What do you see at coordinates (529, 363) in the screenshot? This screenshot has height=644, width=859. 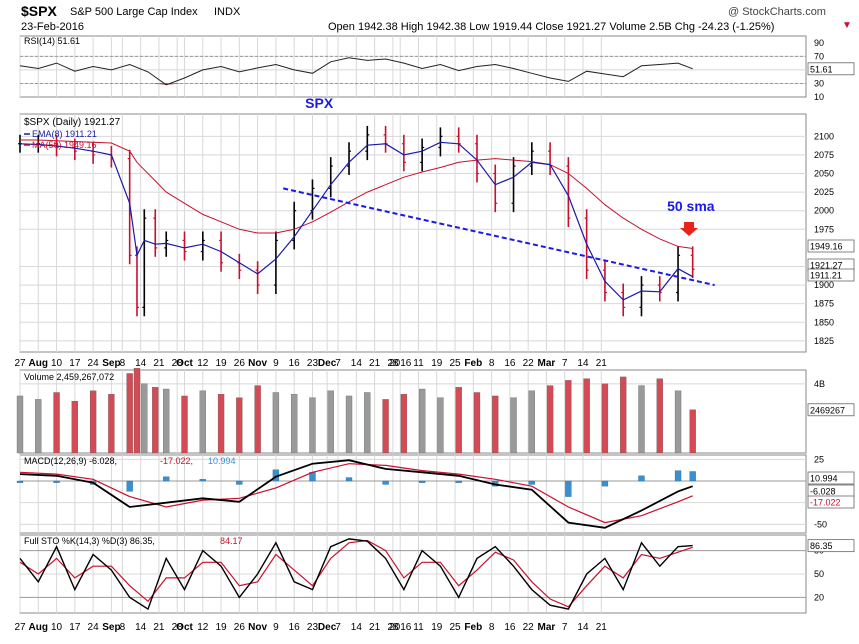 I see `price-axis-xlabel-30: 22` at bounding box center [529, 363].